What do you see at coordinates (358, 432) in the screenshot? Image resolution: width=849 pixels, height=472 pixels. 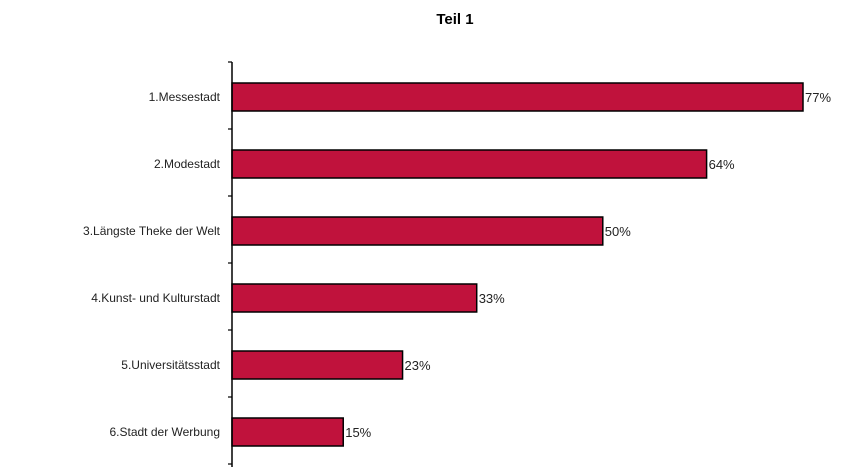 I see `value-label: 15%` at bounding box center [358, 432].